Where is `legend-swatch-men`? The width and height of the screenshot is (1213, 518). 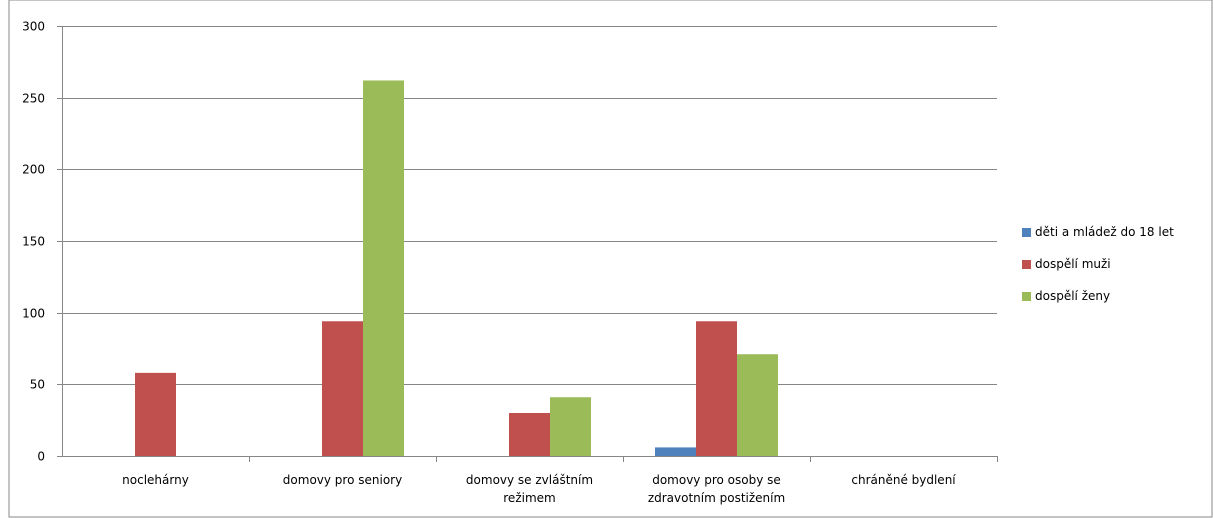
legend-swatch-men is located at coordinates (1026, 264).